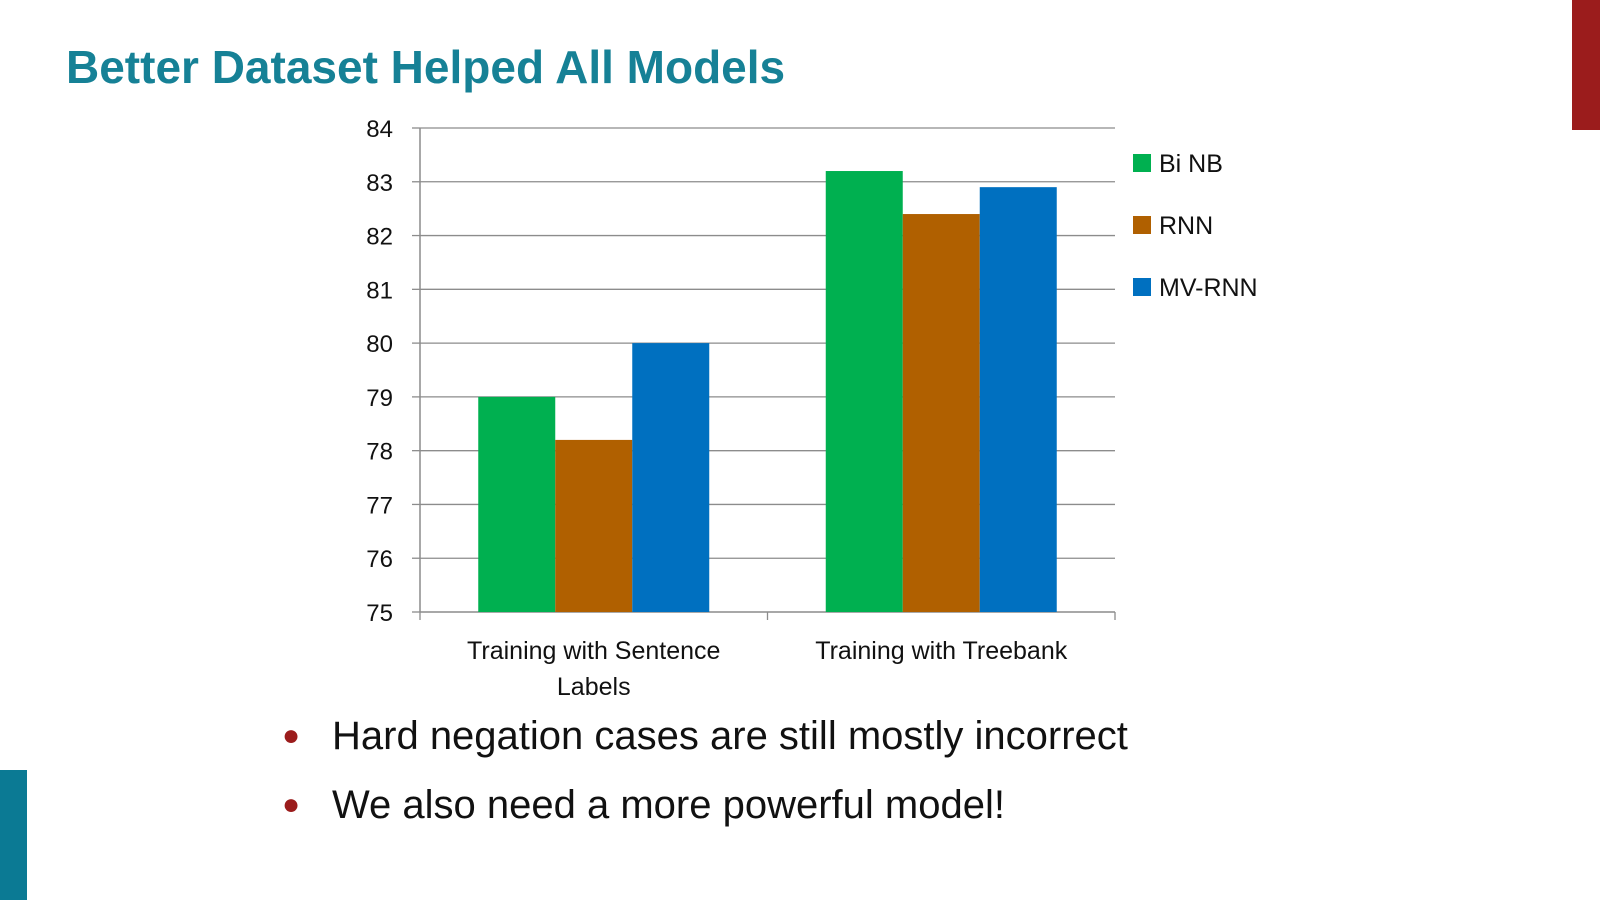  Describe the element at coordinates (379, 290) in the screenshot. I see `y-tick-label: 81` at that location.